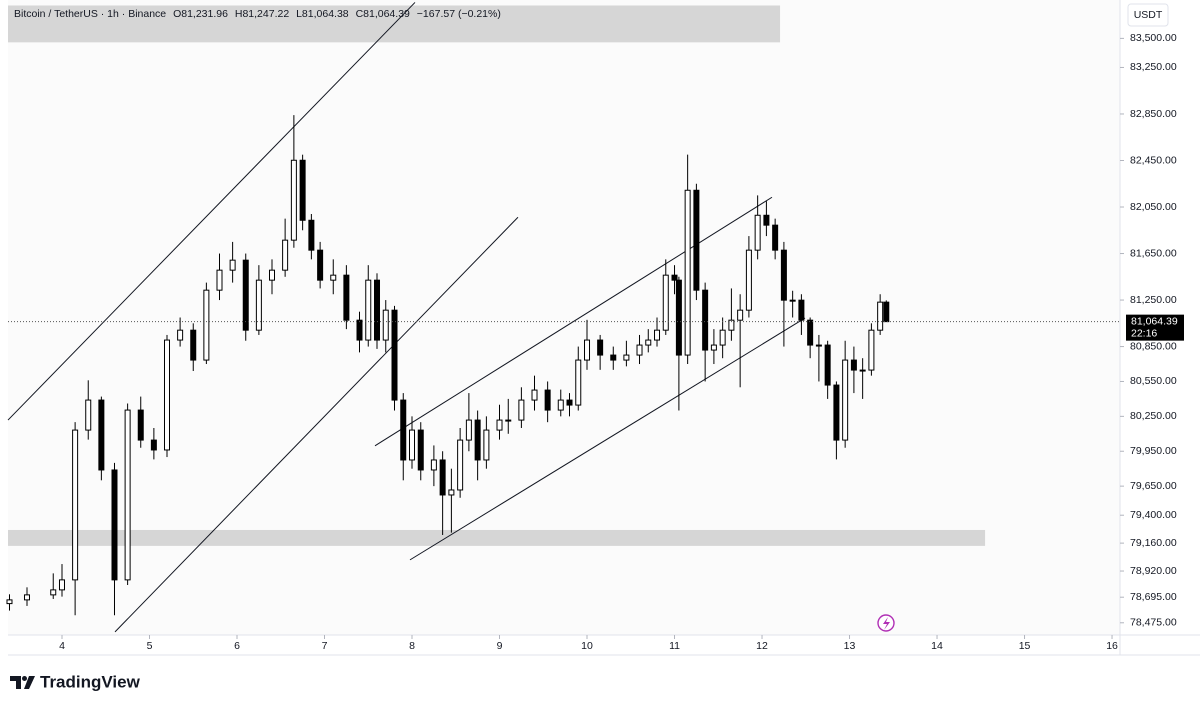  What do you see at coordinates (1153, 623) in the screenshot?
I see `y-tick-label: 78,475.00` at bounding box center [1153, 623].